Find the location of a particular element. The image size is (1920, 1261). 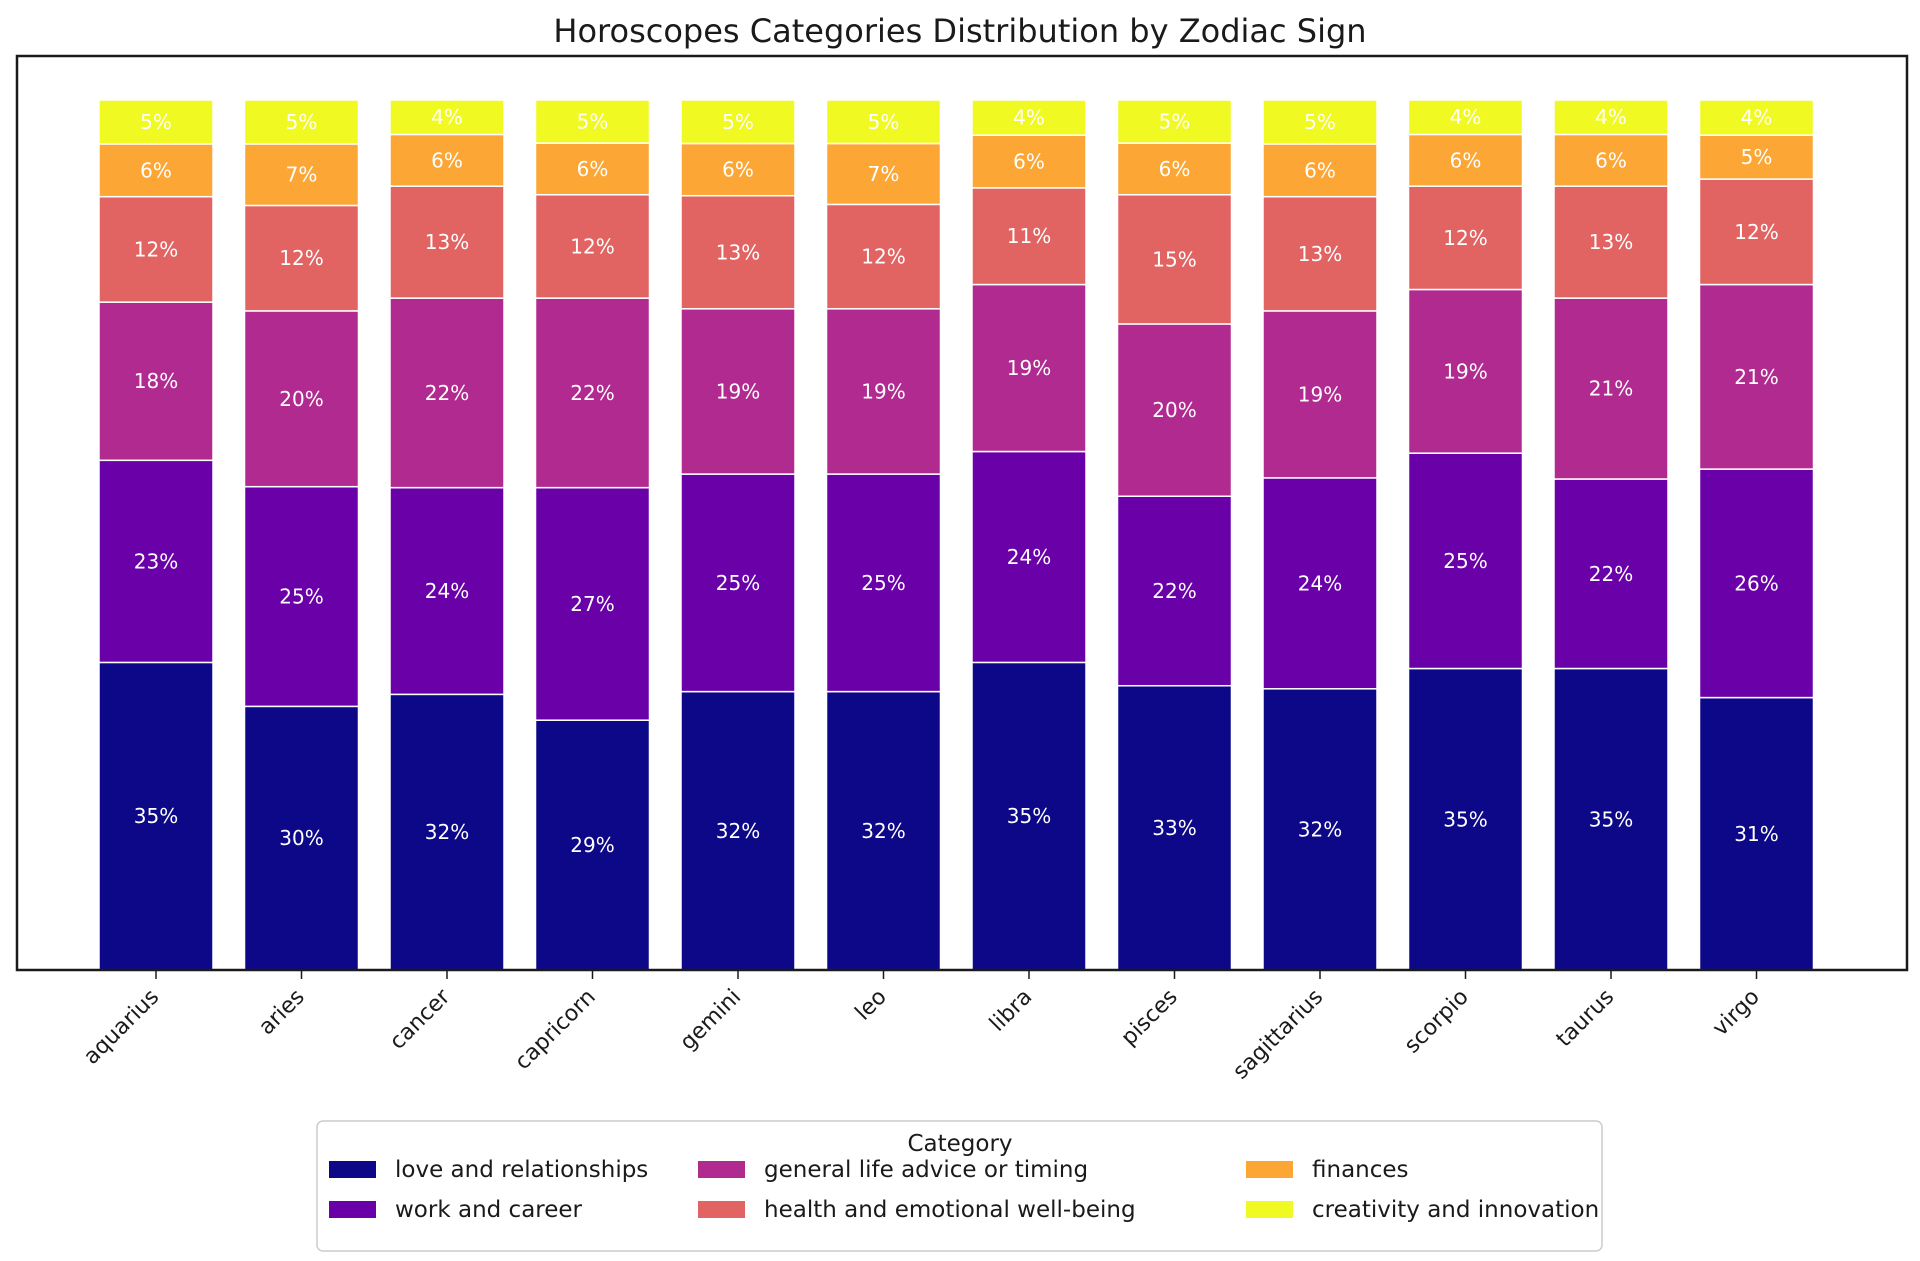

segment-label-taurus-5: 4% is located at coordinates (1611, 117).